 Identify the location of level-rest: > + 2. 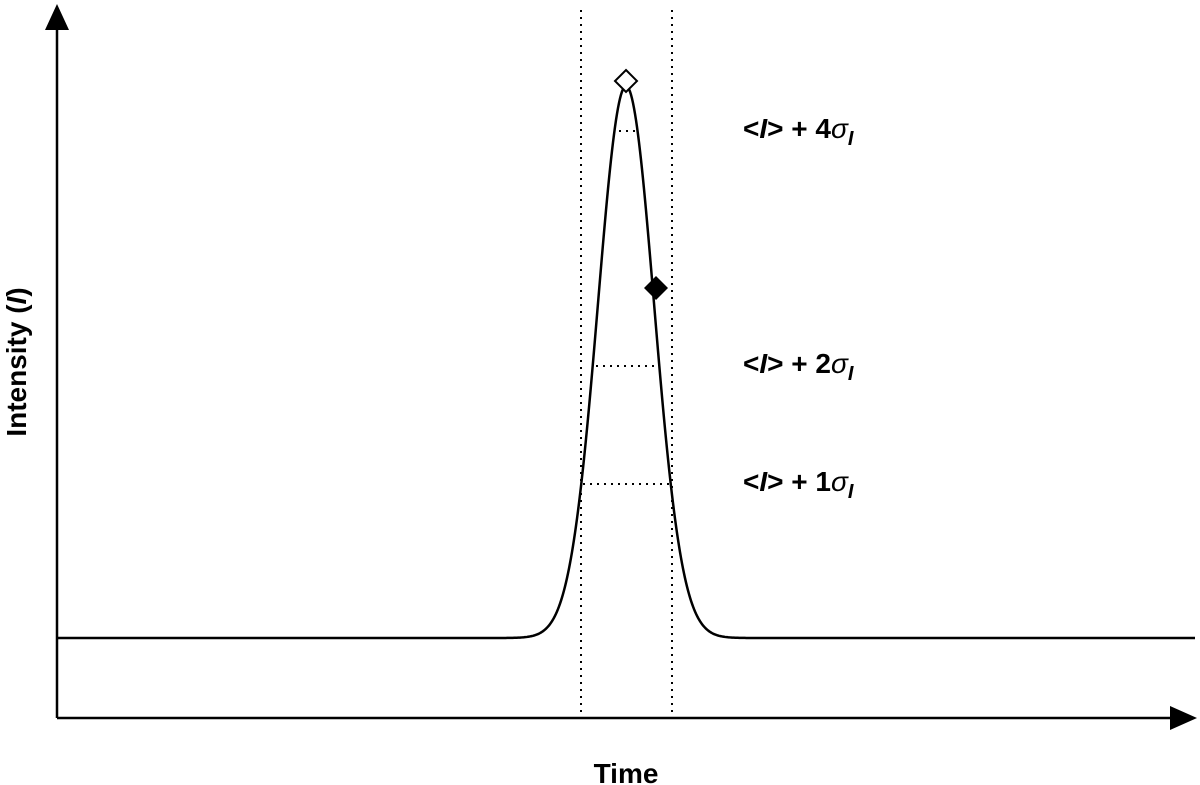
(799, 363).